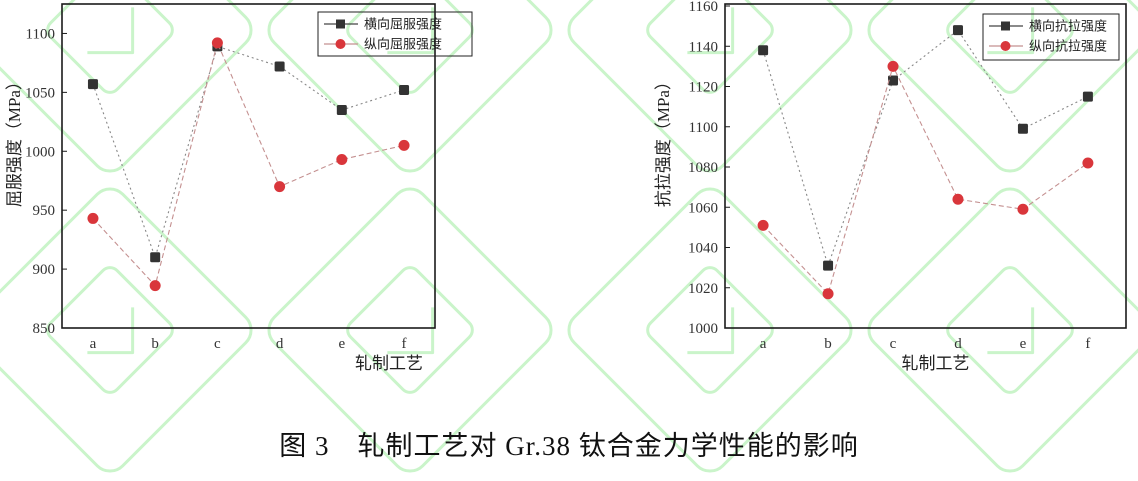  I want to click on y-axis-tick-label: 1120, so click(703, 88).